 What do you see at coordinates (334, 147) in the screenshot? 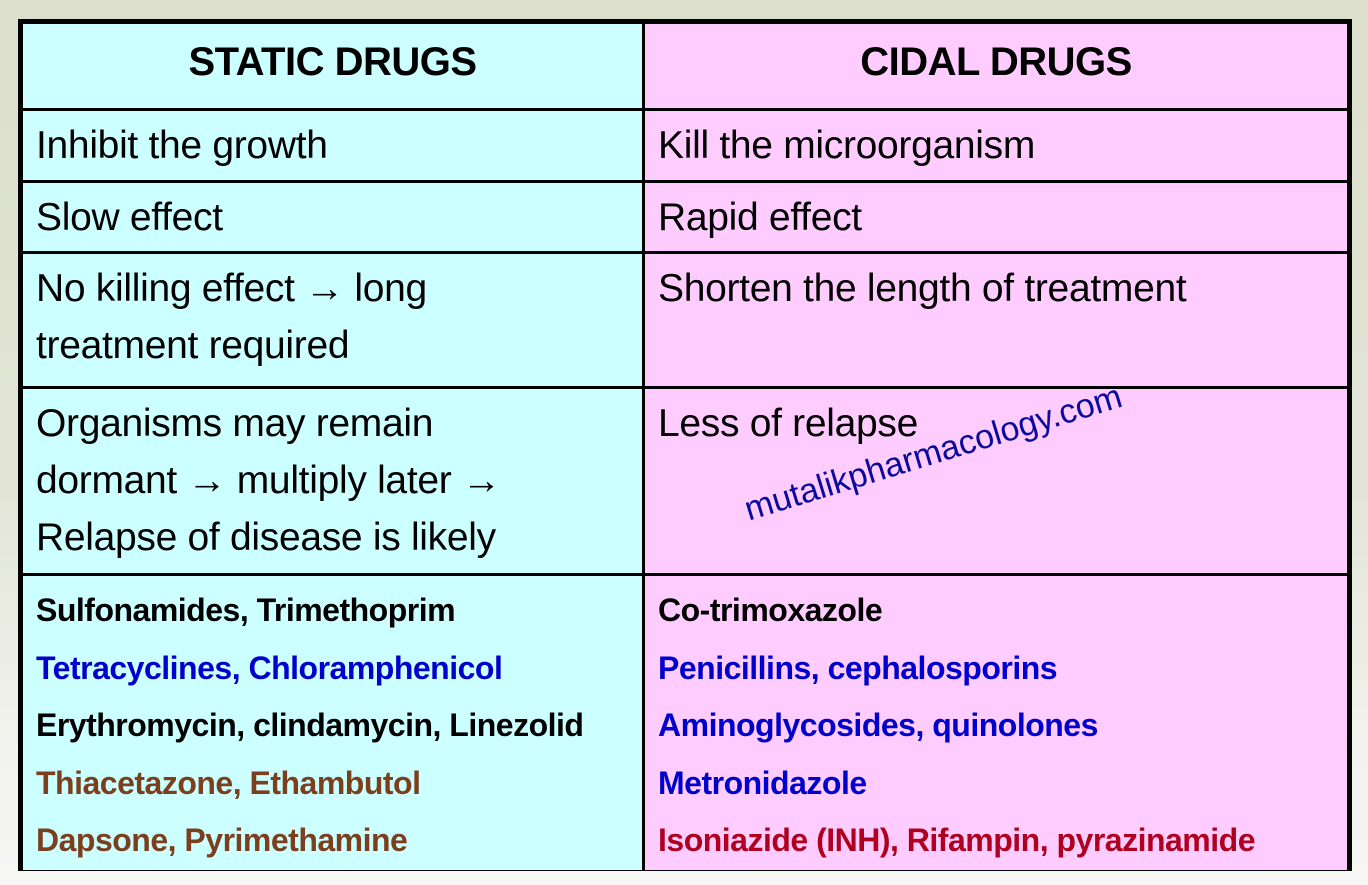
I see `static-row-mechanism: Inhibit the growth` at bounding box center [334, 147].